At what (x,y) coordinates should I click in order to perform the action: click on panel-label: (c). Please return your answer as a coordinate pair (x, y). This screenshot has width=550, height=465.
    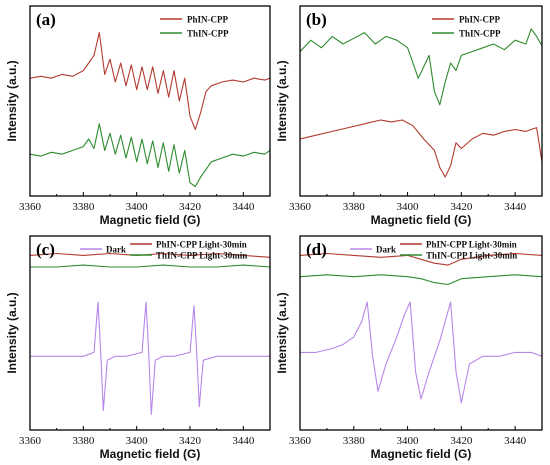
    Looking at the image, I should click on (45, 249).